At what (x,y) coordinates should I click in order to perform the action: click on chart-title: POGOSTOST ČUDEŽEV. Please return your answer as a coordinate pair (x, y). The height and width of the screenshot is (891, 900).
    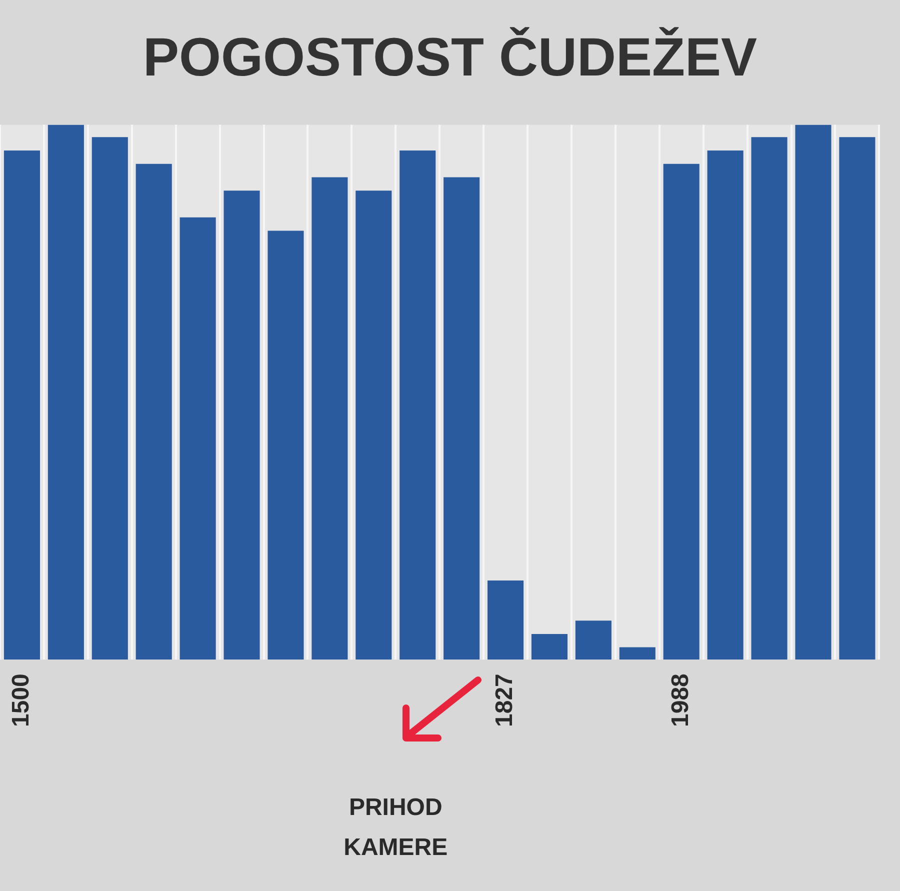
    Looking at the image, I should click on (450, 57).